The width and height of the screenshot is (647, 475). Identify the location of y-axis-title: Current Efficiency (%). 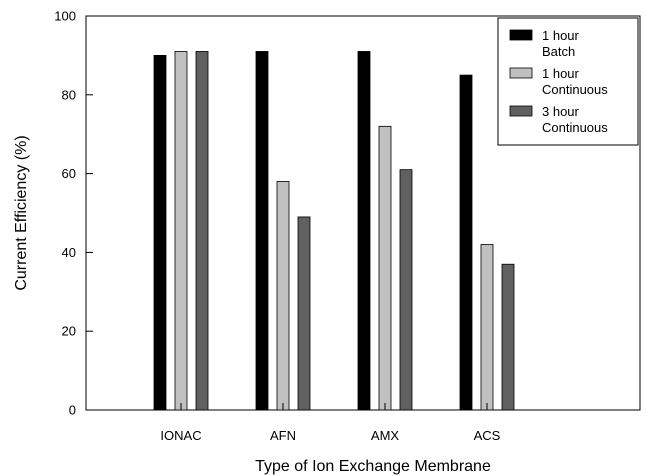
(21, 212).